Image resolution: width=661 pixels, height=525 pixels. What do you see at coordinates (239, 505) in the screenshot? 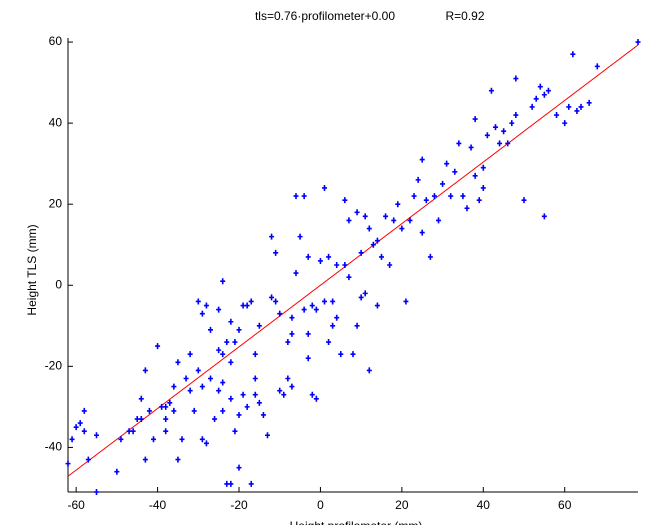
I see `x-tick-label: -20` at bounding box center [239, 505].